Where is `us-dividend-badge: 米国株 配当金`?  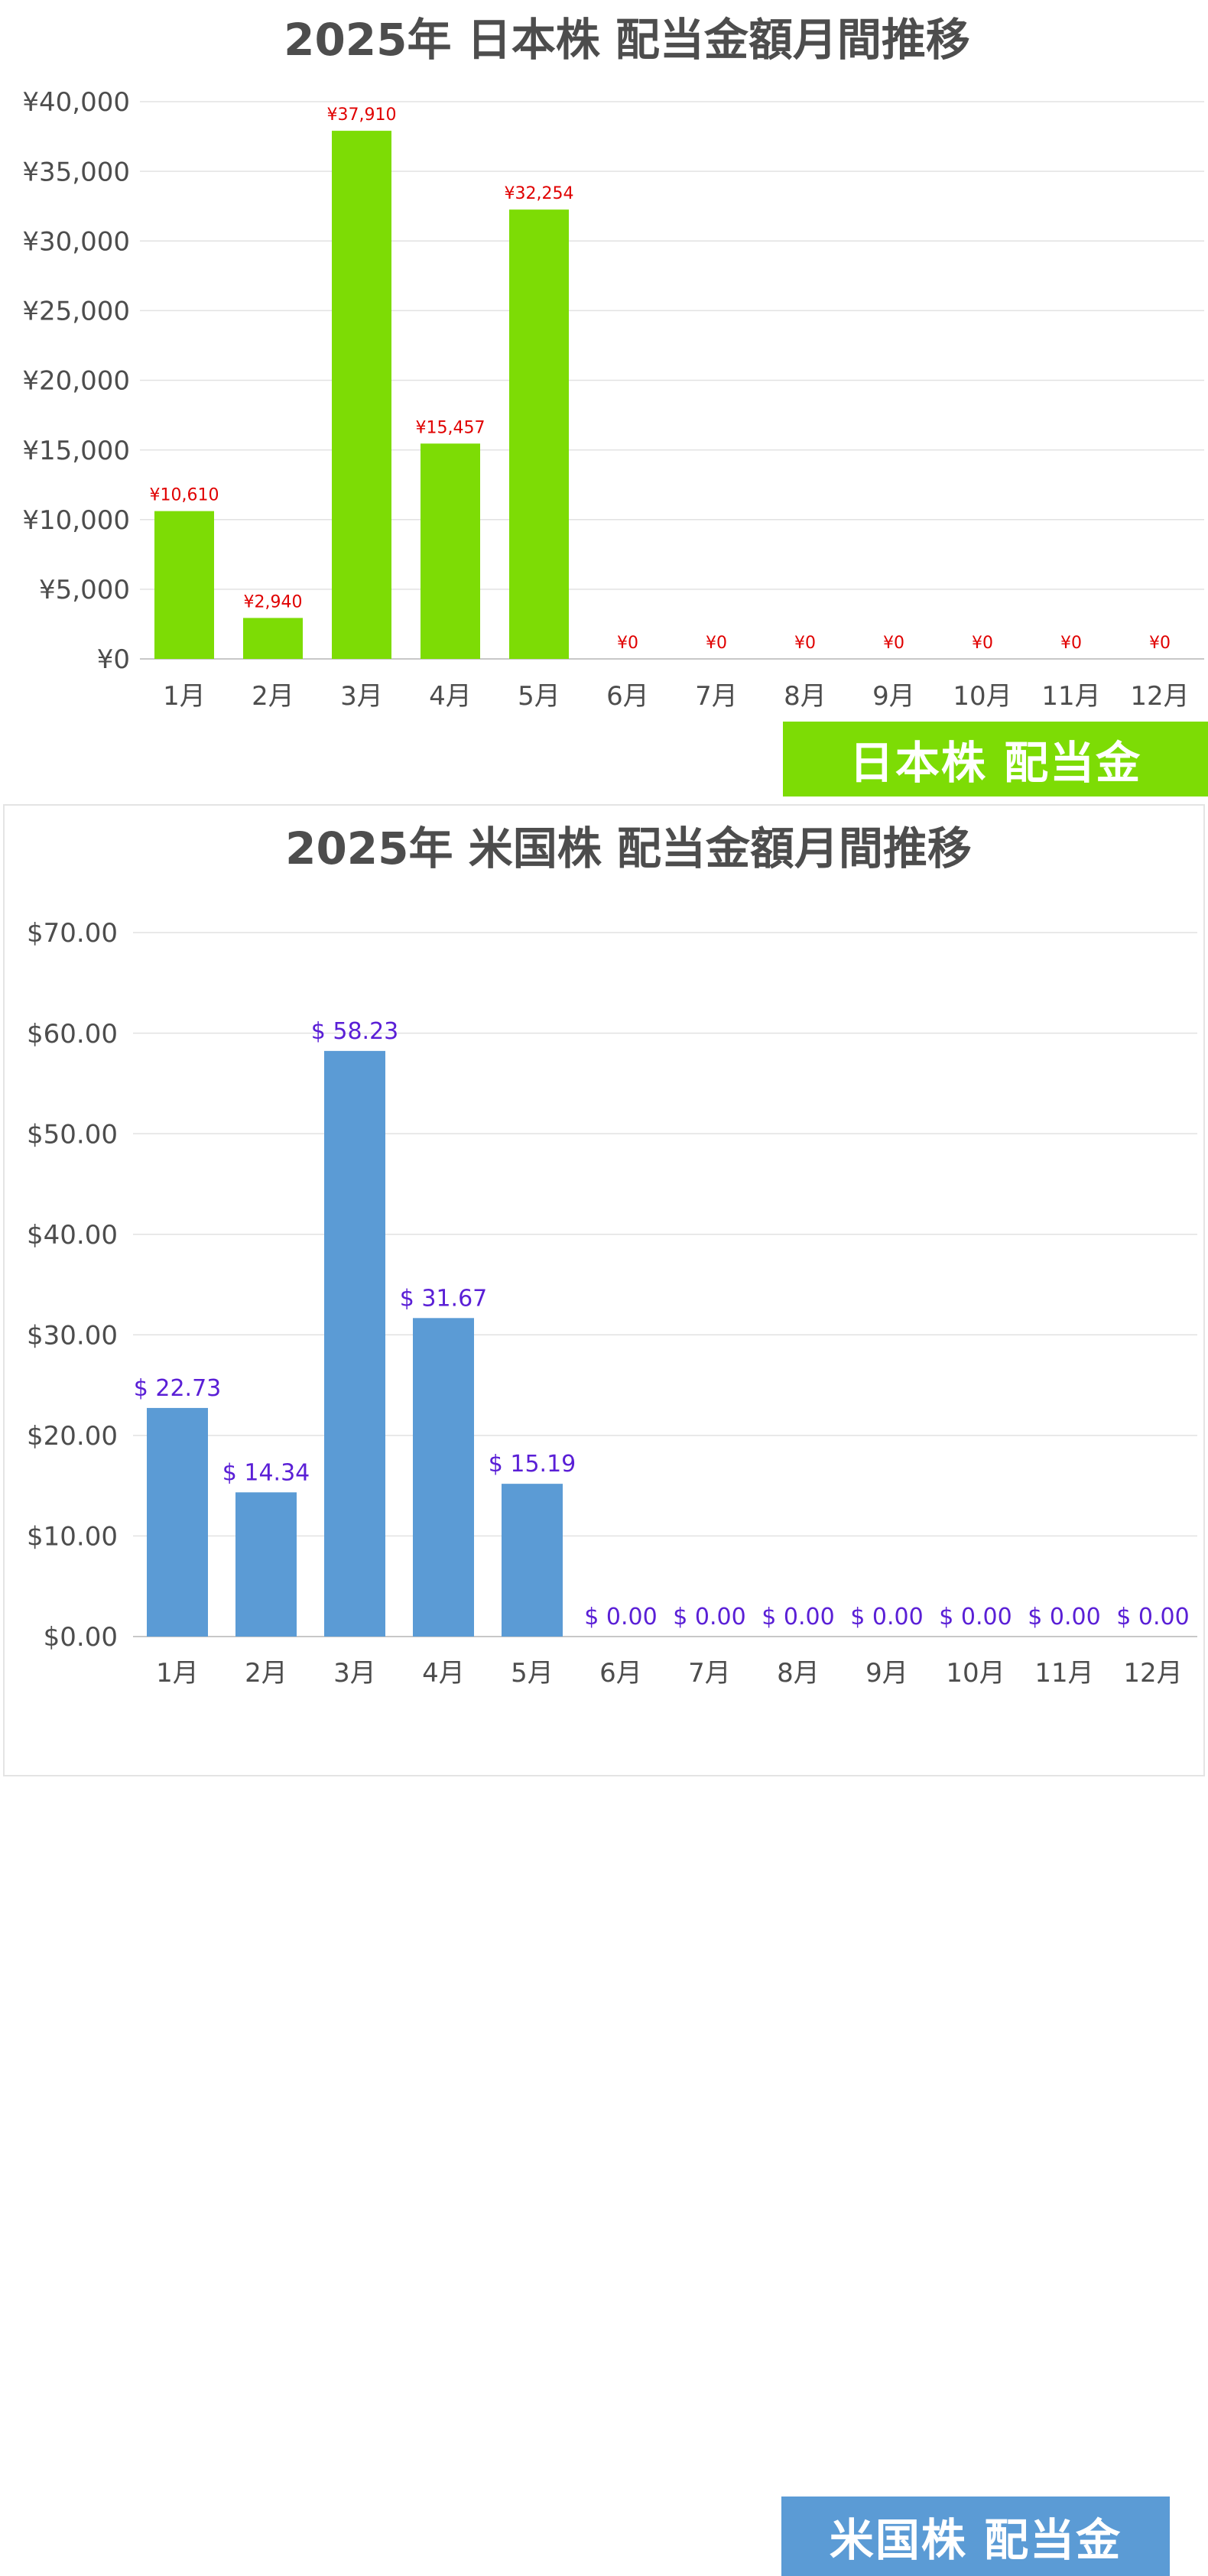
us-dividend-badge: 米国株 配当金 is located at coordinates (975, 2536).